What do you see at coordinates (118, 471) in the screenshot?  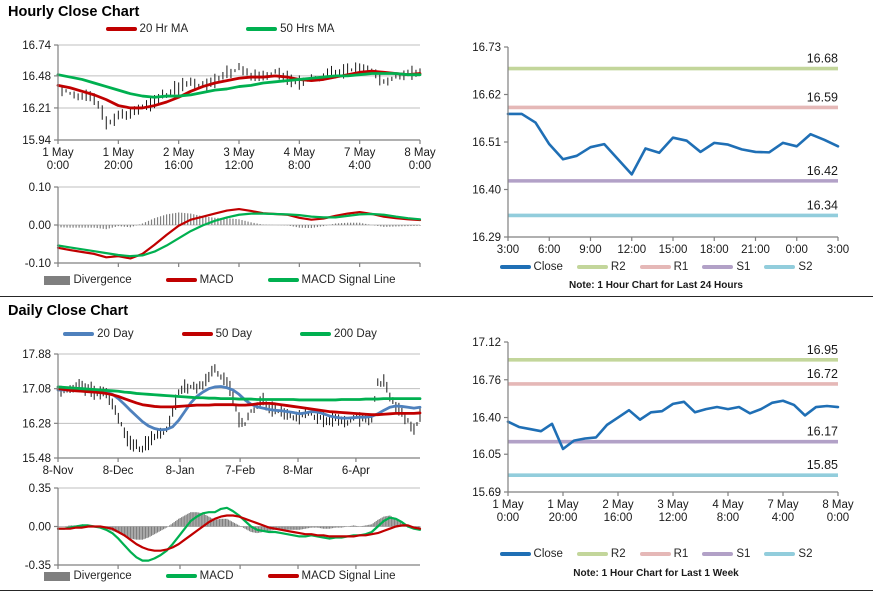 I see `svg-text: 8-Dec` at bounding box center [118, 471].